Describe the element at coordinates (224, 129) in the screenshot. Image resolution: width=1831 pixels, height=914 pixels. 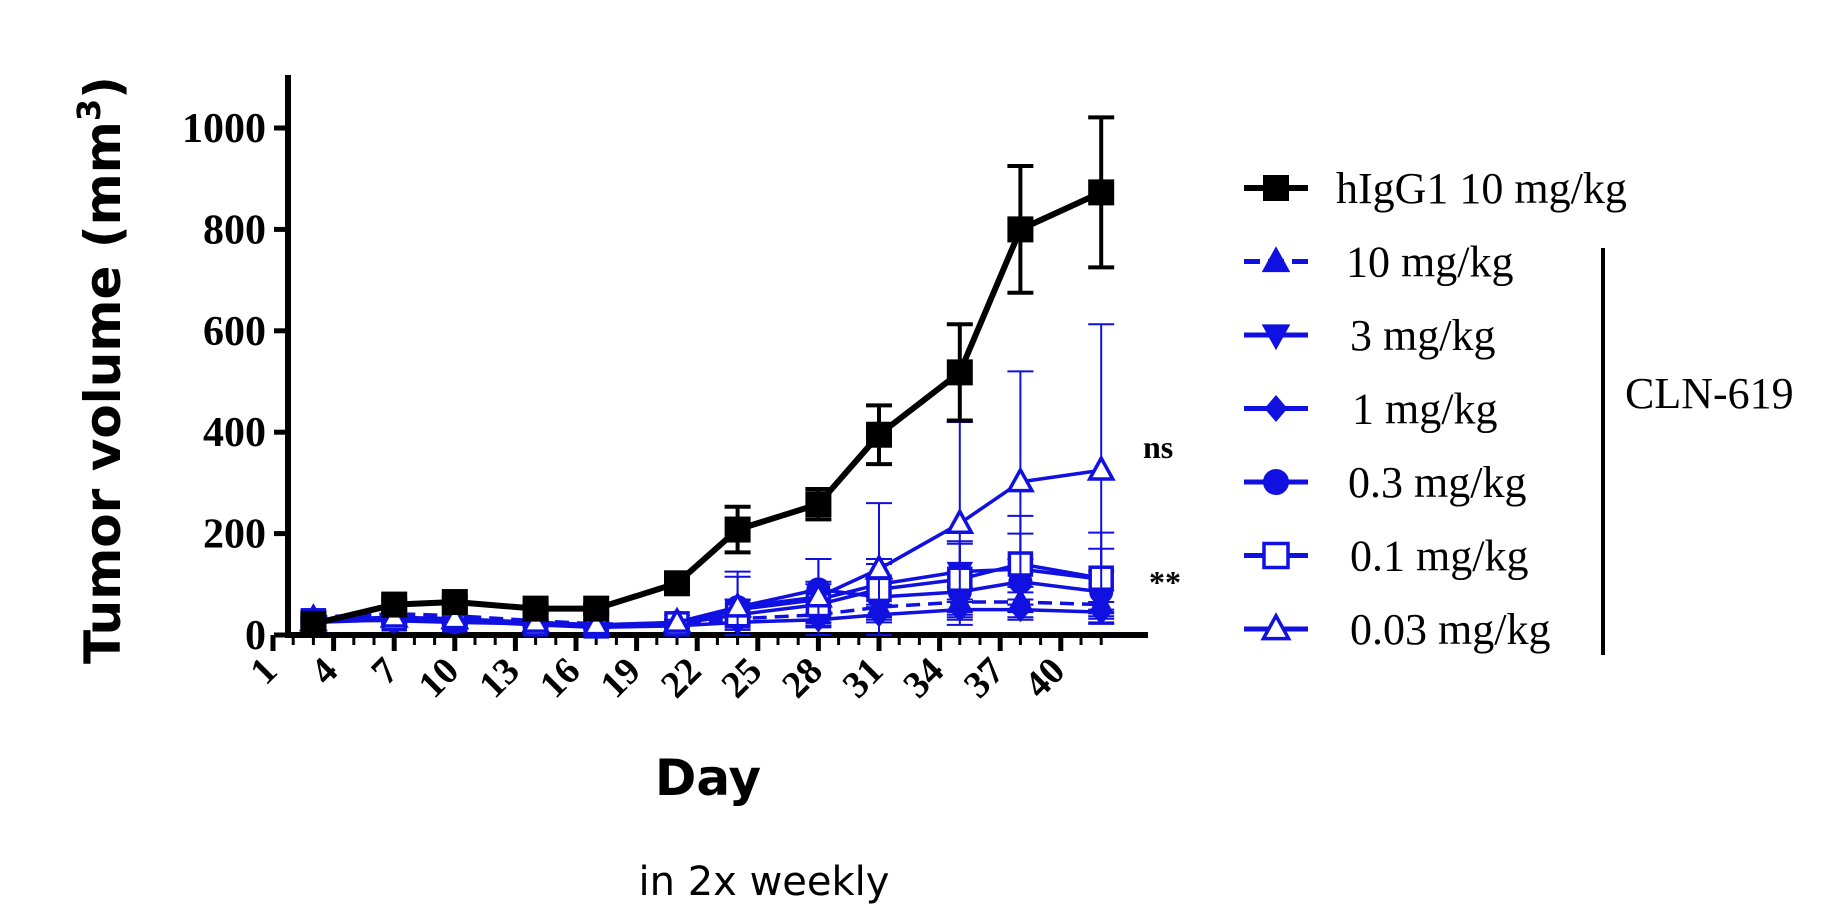
I see `y-tick-label: 1000` at that location.